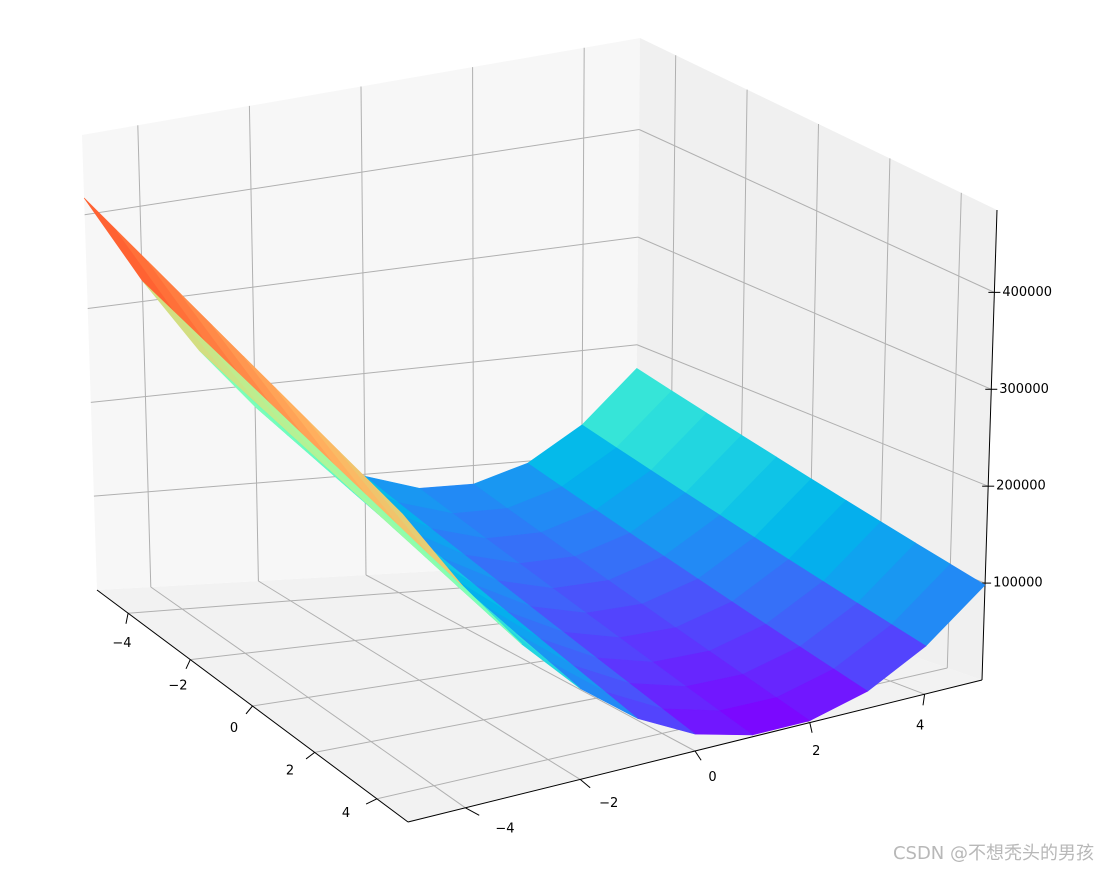  Describe the element at coordinates (1024, 389) in the screenshot. I see `z-tick-label: 300000` at that location.